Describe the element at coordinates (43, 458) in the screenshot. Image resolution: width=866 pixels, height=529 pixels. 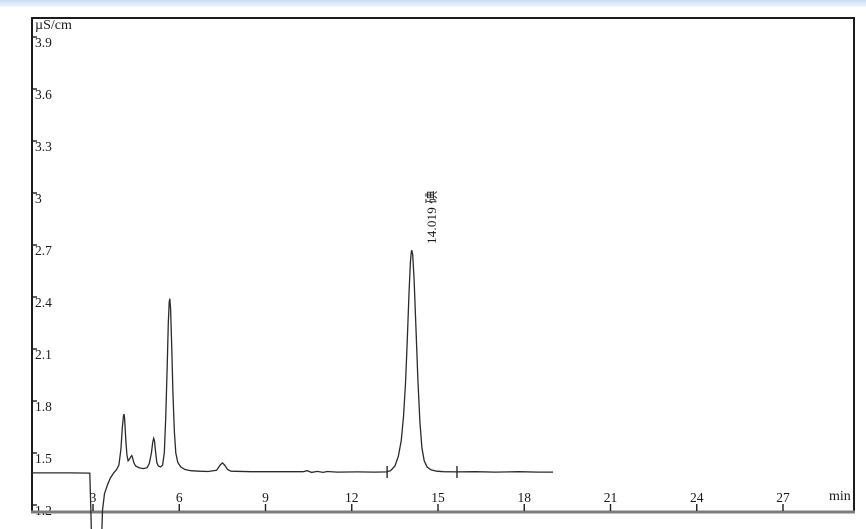
I see `y-tick-label: 1.5` at that location.